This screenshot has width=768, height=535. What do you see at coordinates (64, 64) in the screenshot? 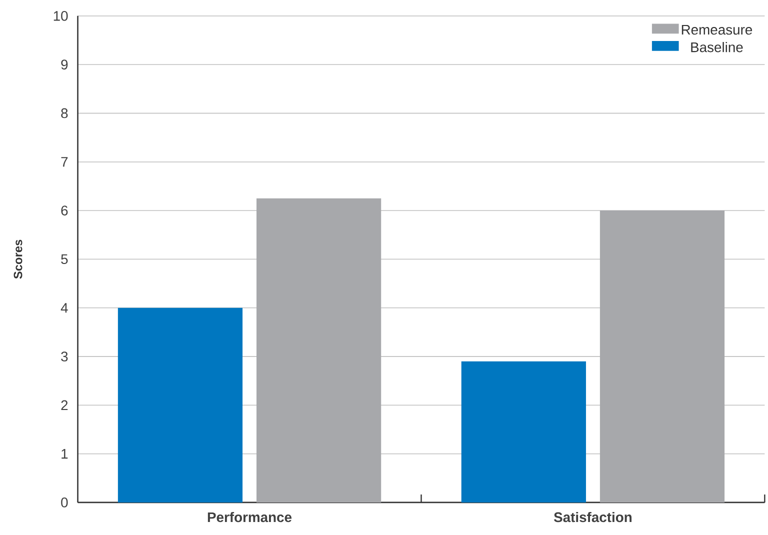
I see `y-tick-label: 9` at bounding box center [64, 64].